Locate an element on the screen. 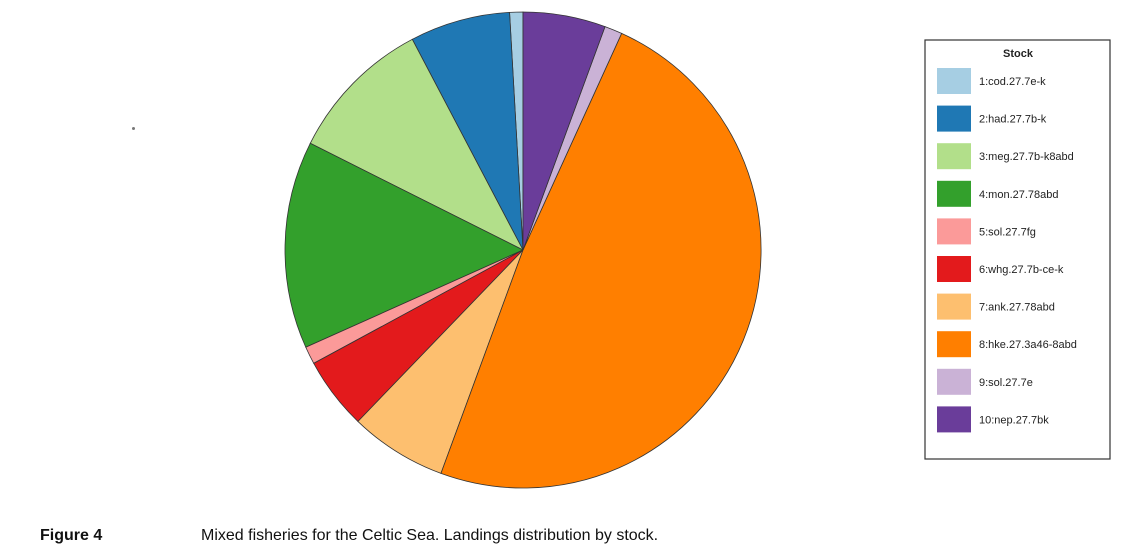 The height and width of the screenshot is (560, 1126). legend-label-4: 4:mon.27.78abd is located at coordinates (1019, 195).